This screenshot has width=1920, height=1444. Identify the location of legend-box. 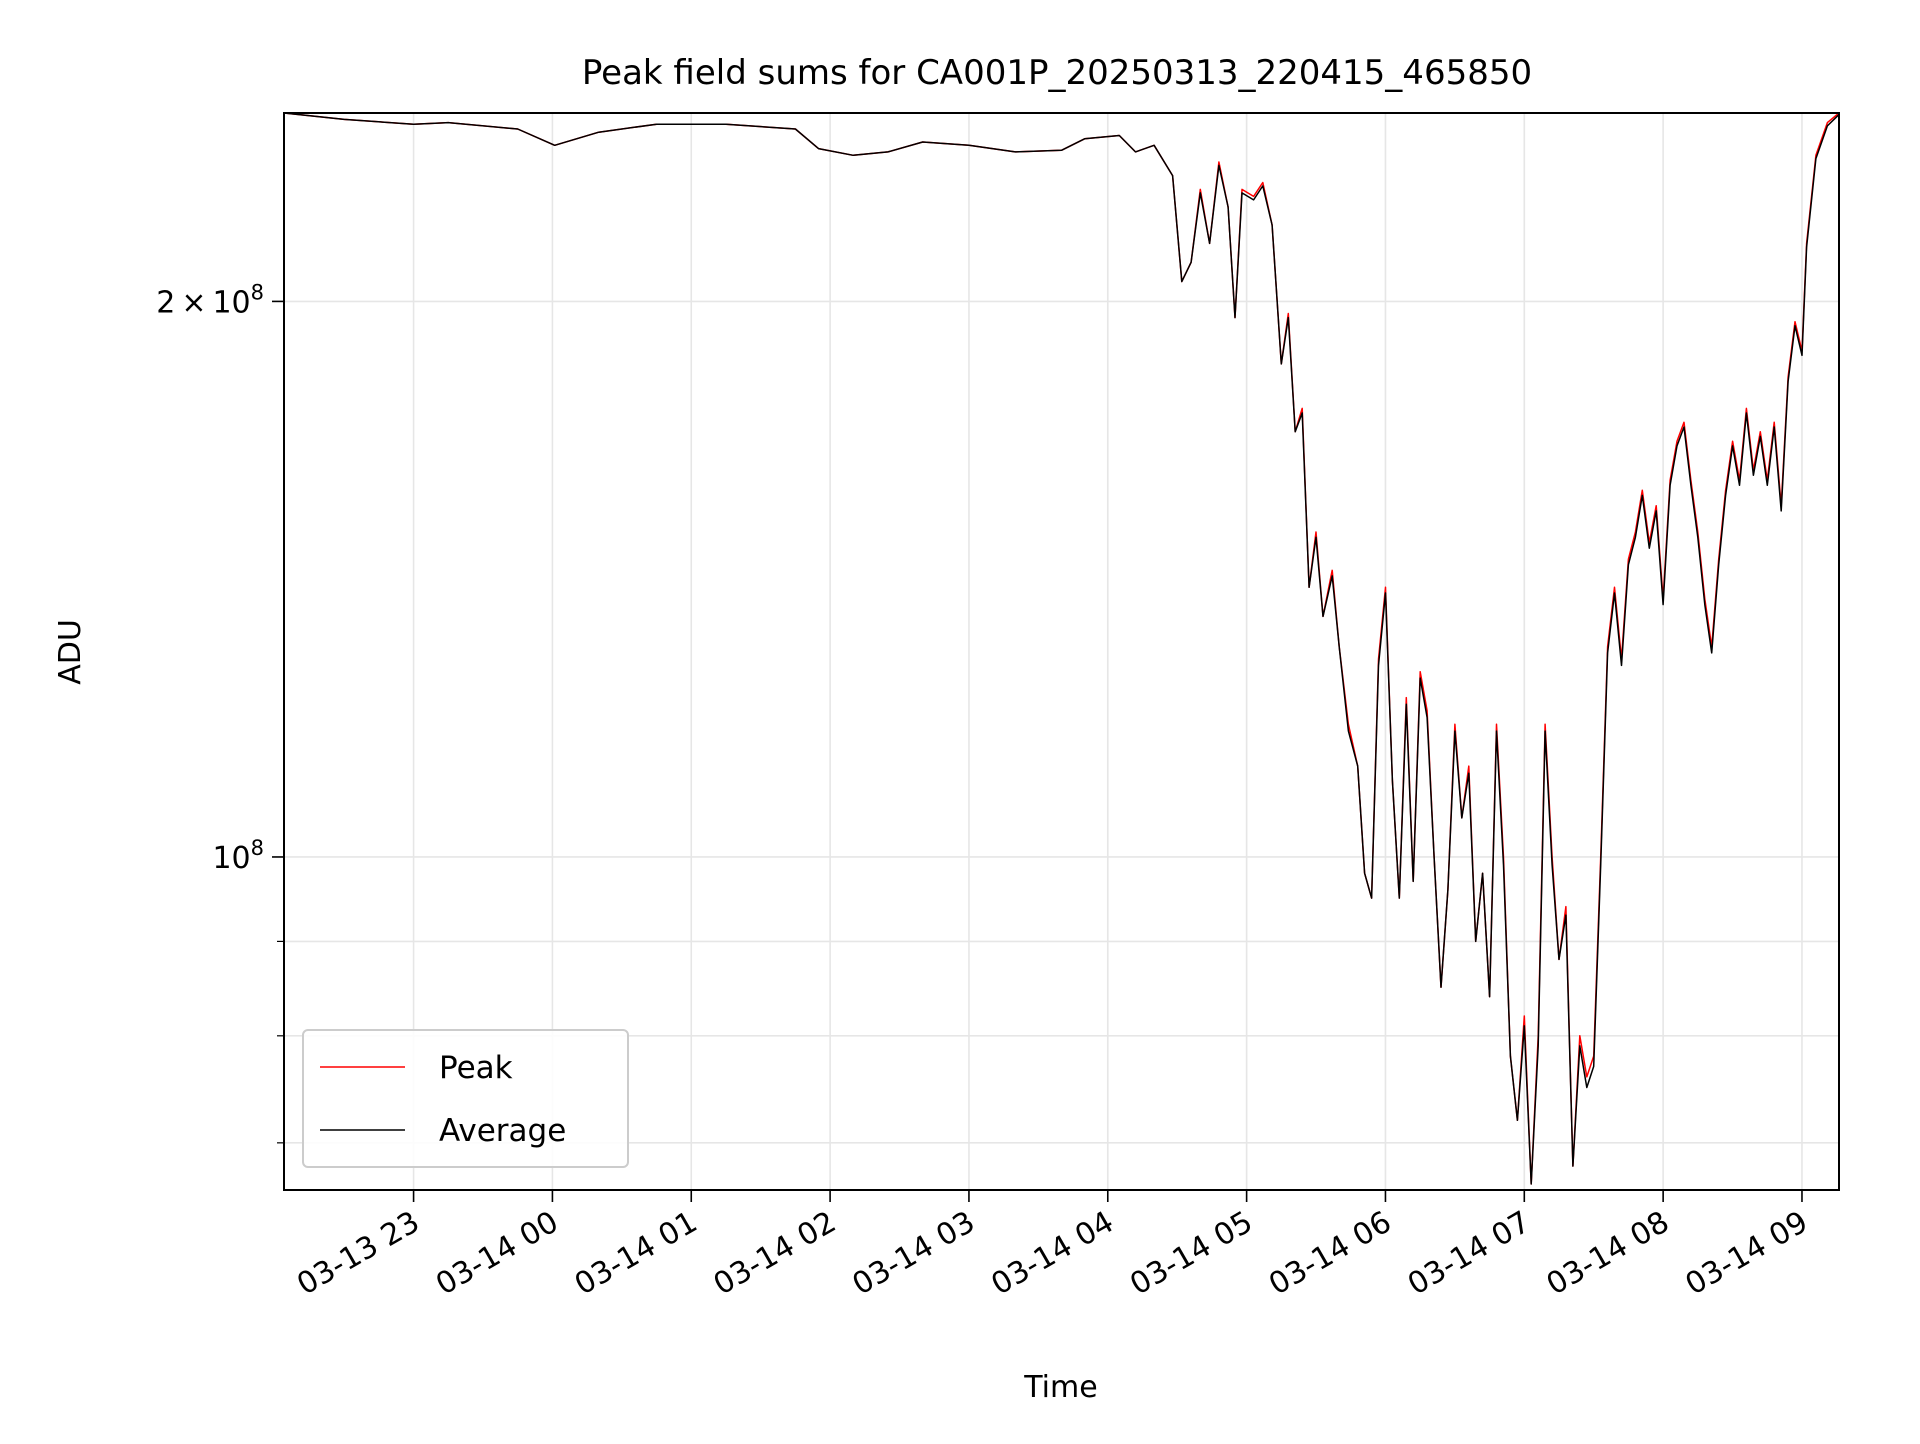
(465, 1098).